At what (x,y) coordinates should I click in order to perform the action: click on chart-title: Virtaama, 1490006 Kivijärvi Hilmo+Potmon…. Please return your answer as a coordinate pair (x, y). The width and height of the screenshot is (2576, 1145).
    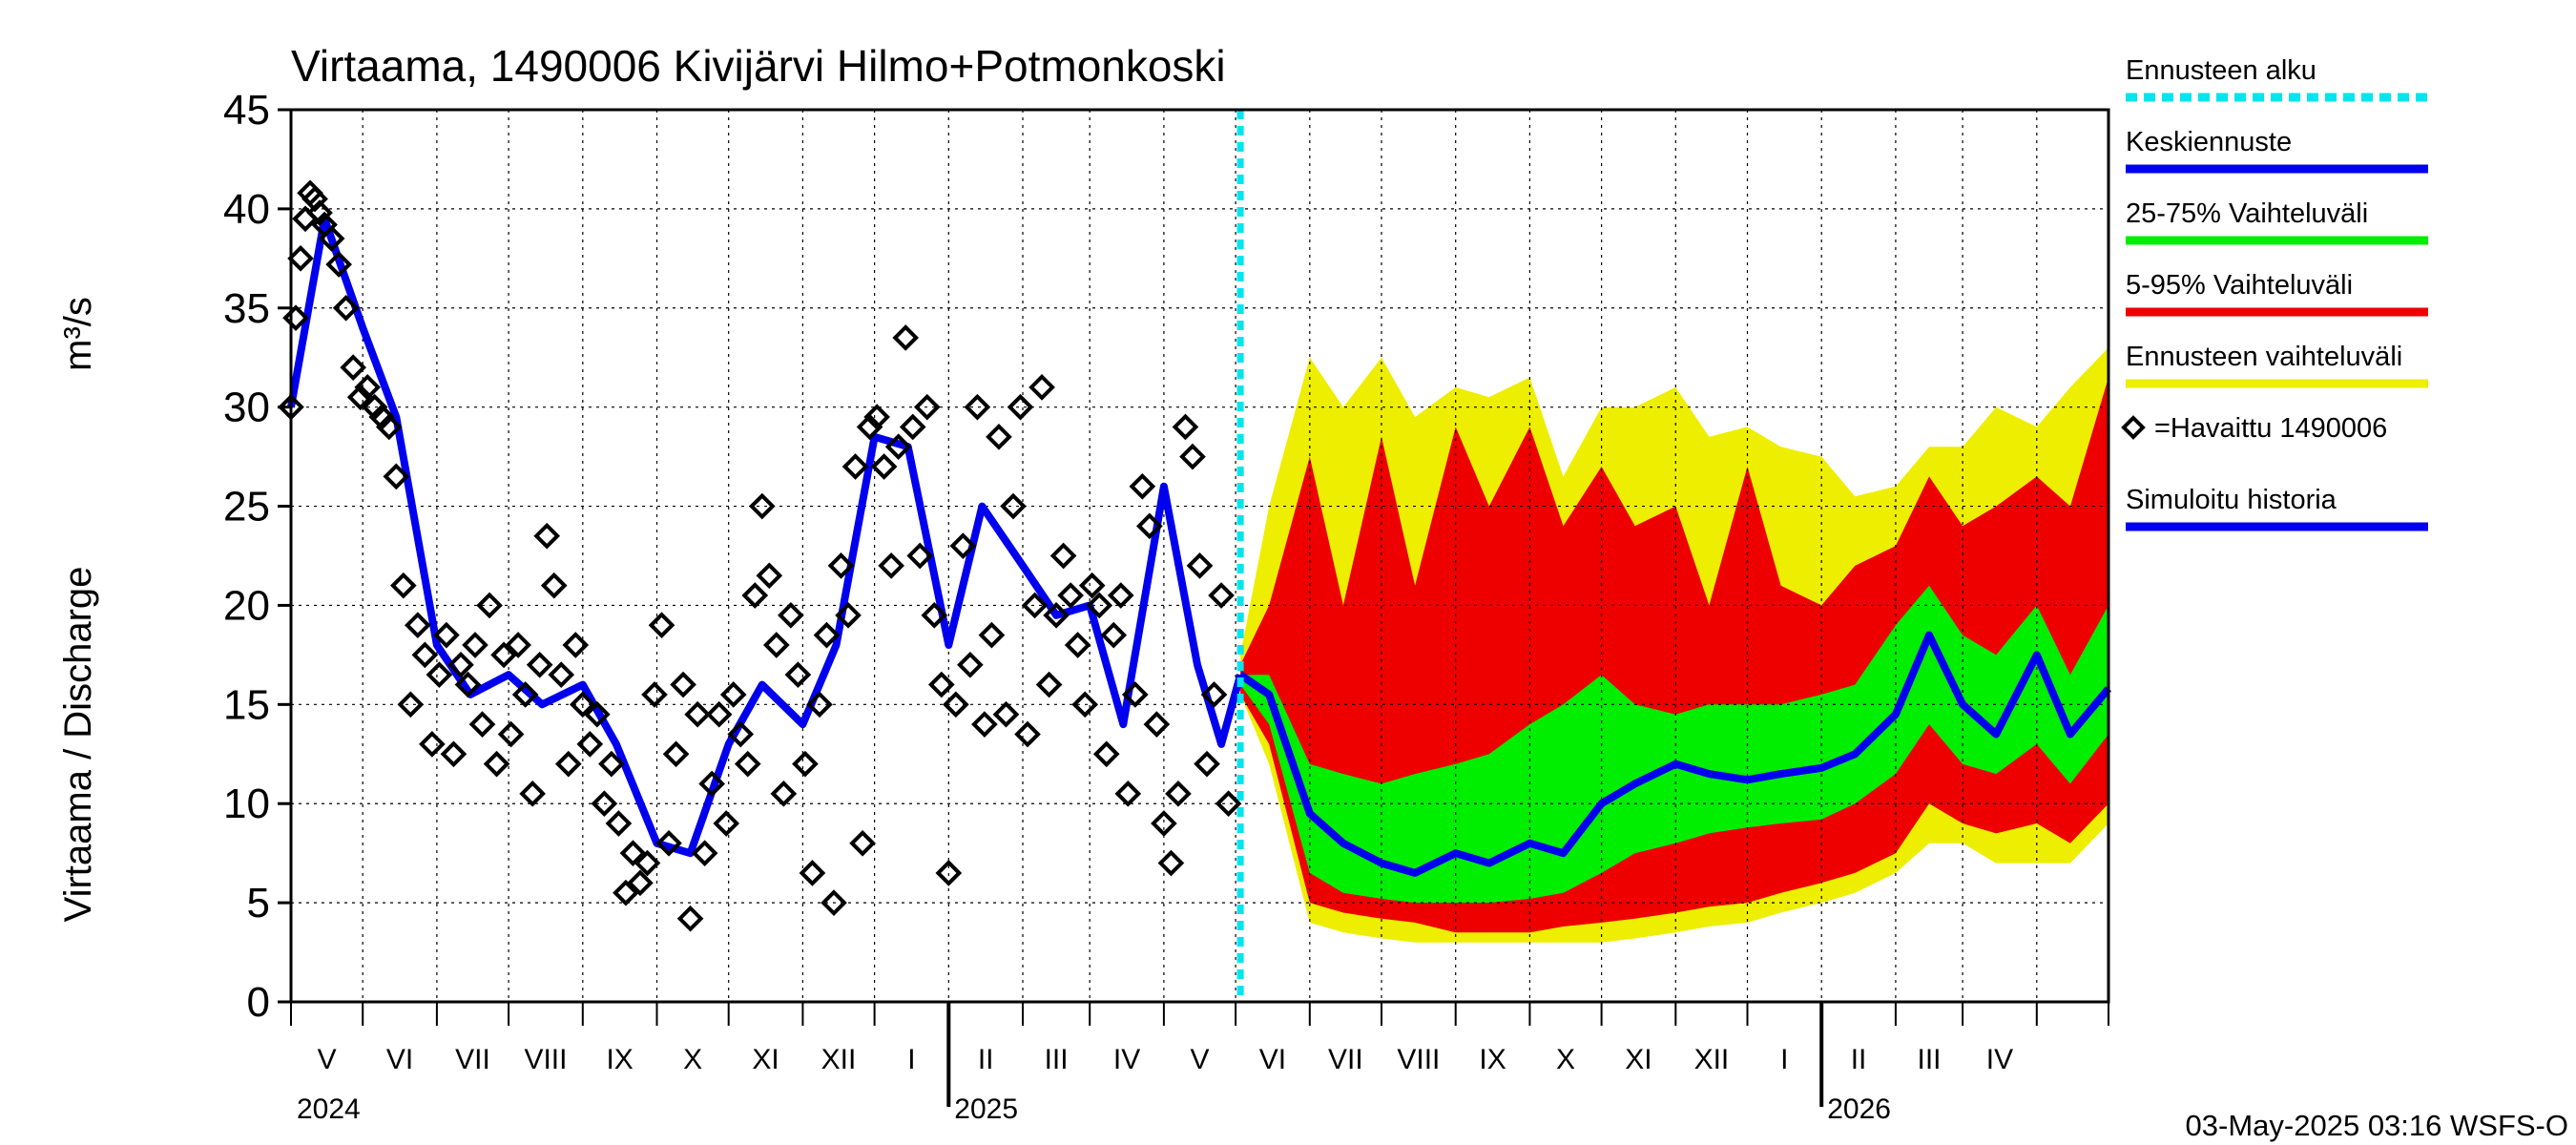
    Looking at the image, I should click on (758, 66).